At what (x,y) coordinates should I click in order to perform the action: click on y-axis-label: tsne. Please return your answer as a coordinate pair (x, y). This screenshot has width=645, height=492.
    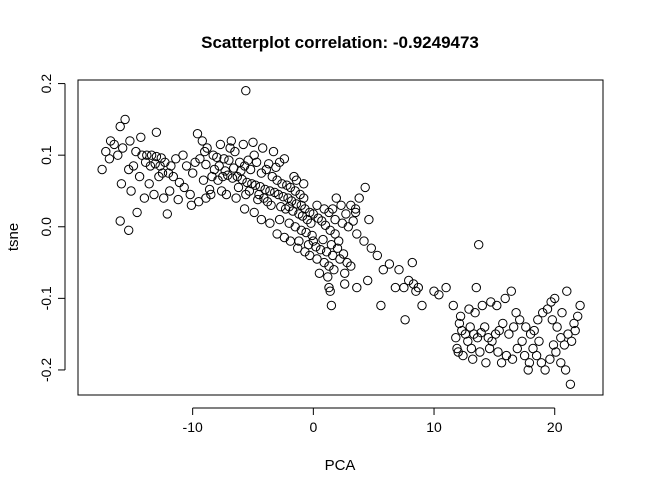
    Looking at the image, I should click on (13, 237).